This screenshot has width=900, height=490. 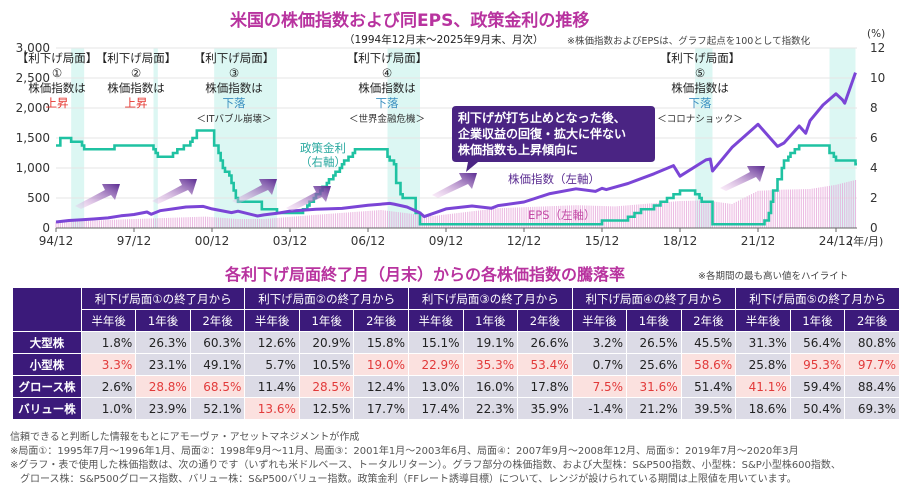 I want to click on table-title: 各利下げ局面終了月（月末）からの各株価指数の騰落率, so click(x=425, y=274).